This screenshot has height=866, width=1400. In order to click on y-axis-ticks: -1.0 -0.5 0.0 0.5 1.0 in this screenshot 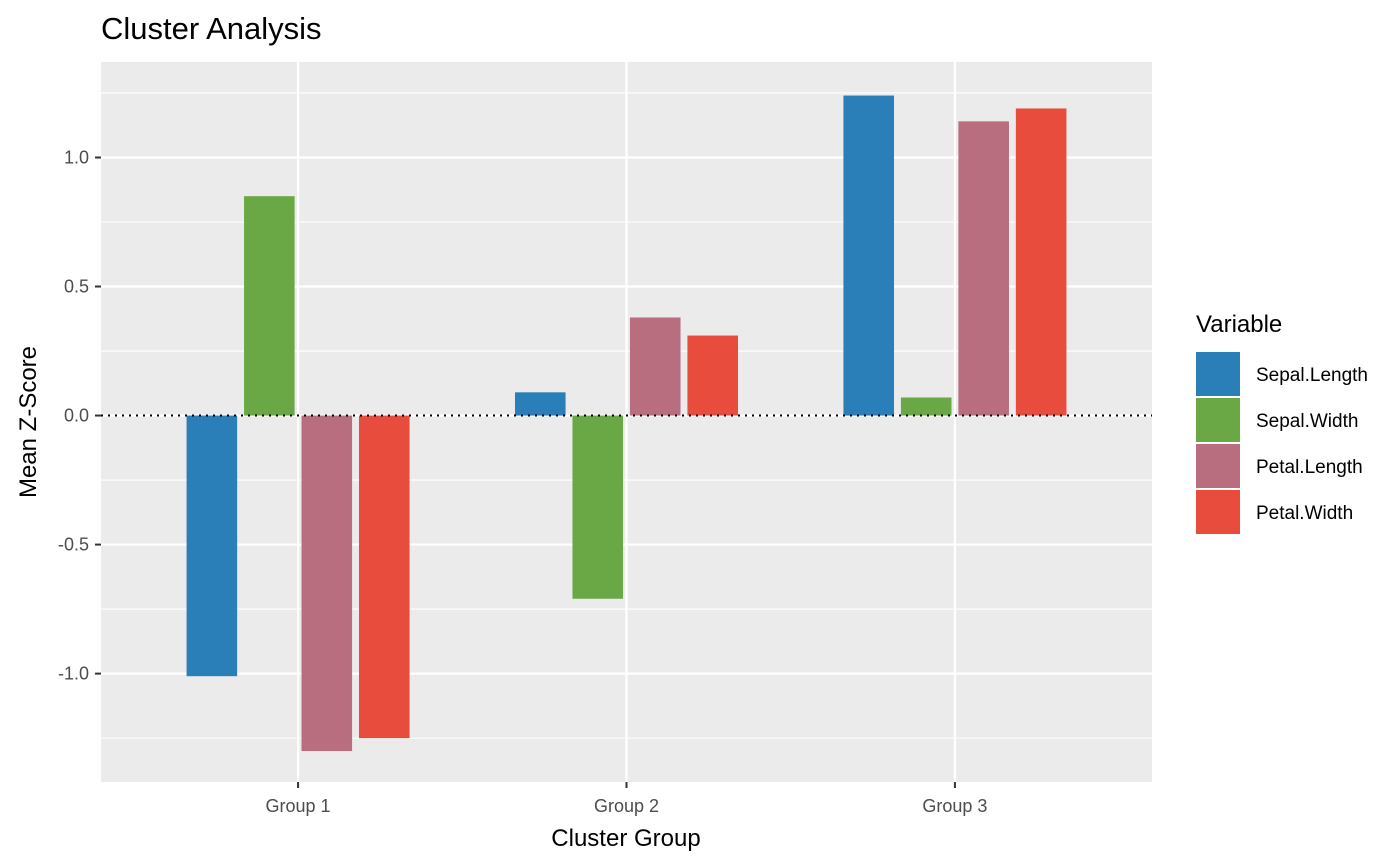, I will do `click(79, 415)`.